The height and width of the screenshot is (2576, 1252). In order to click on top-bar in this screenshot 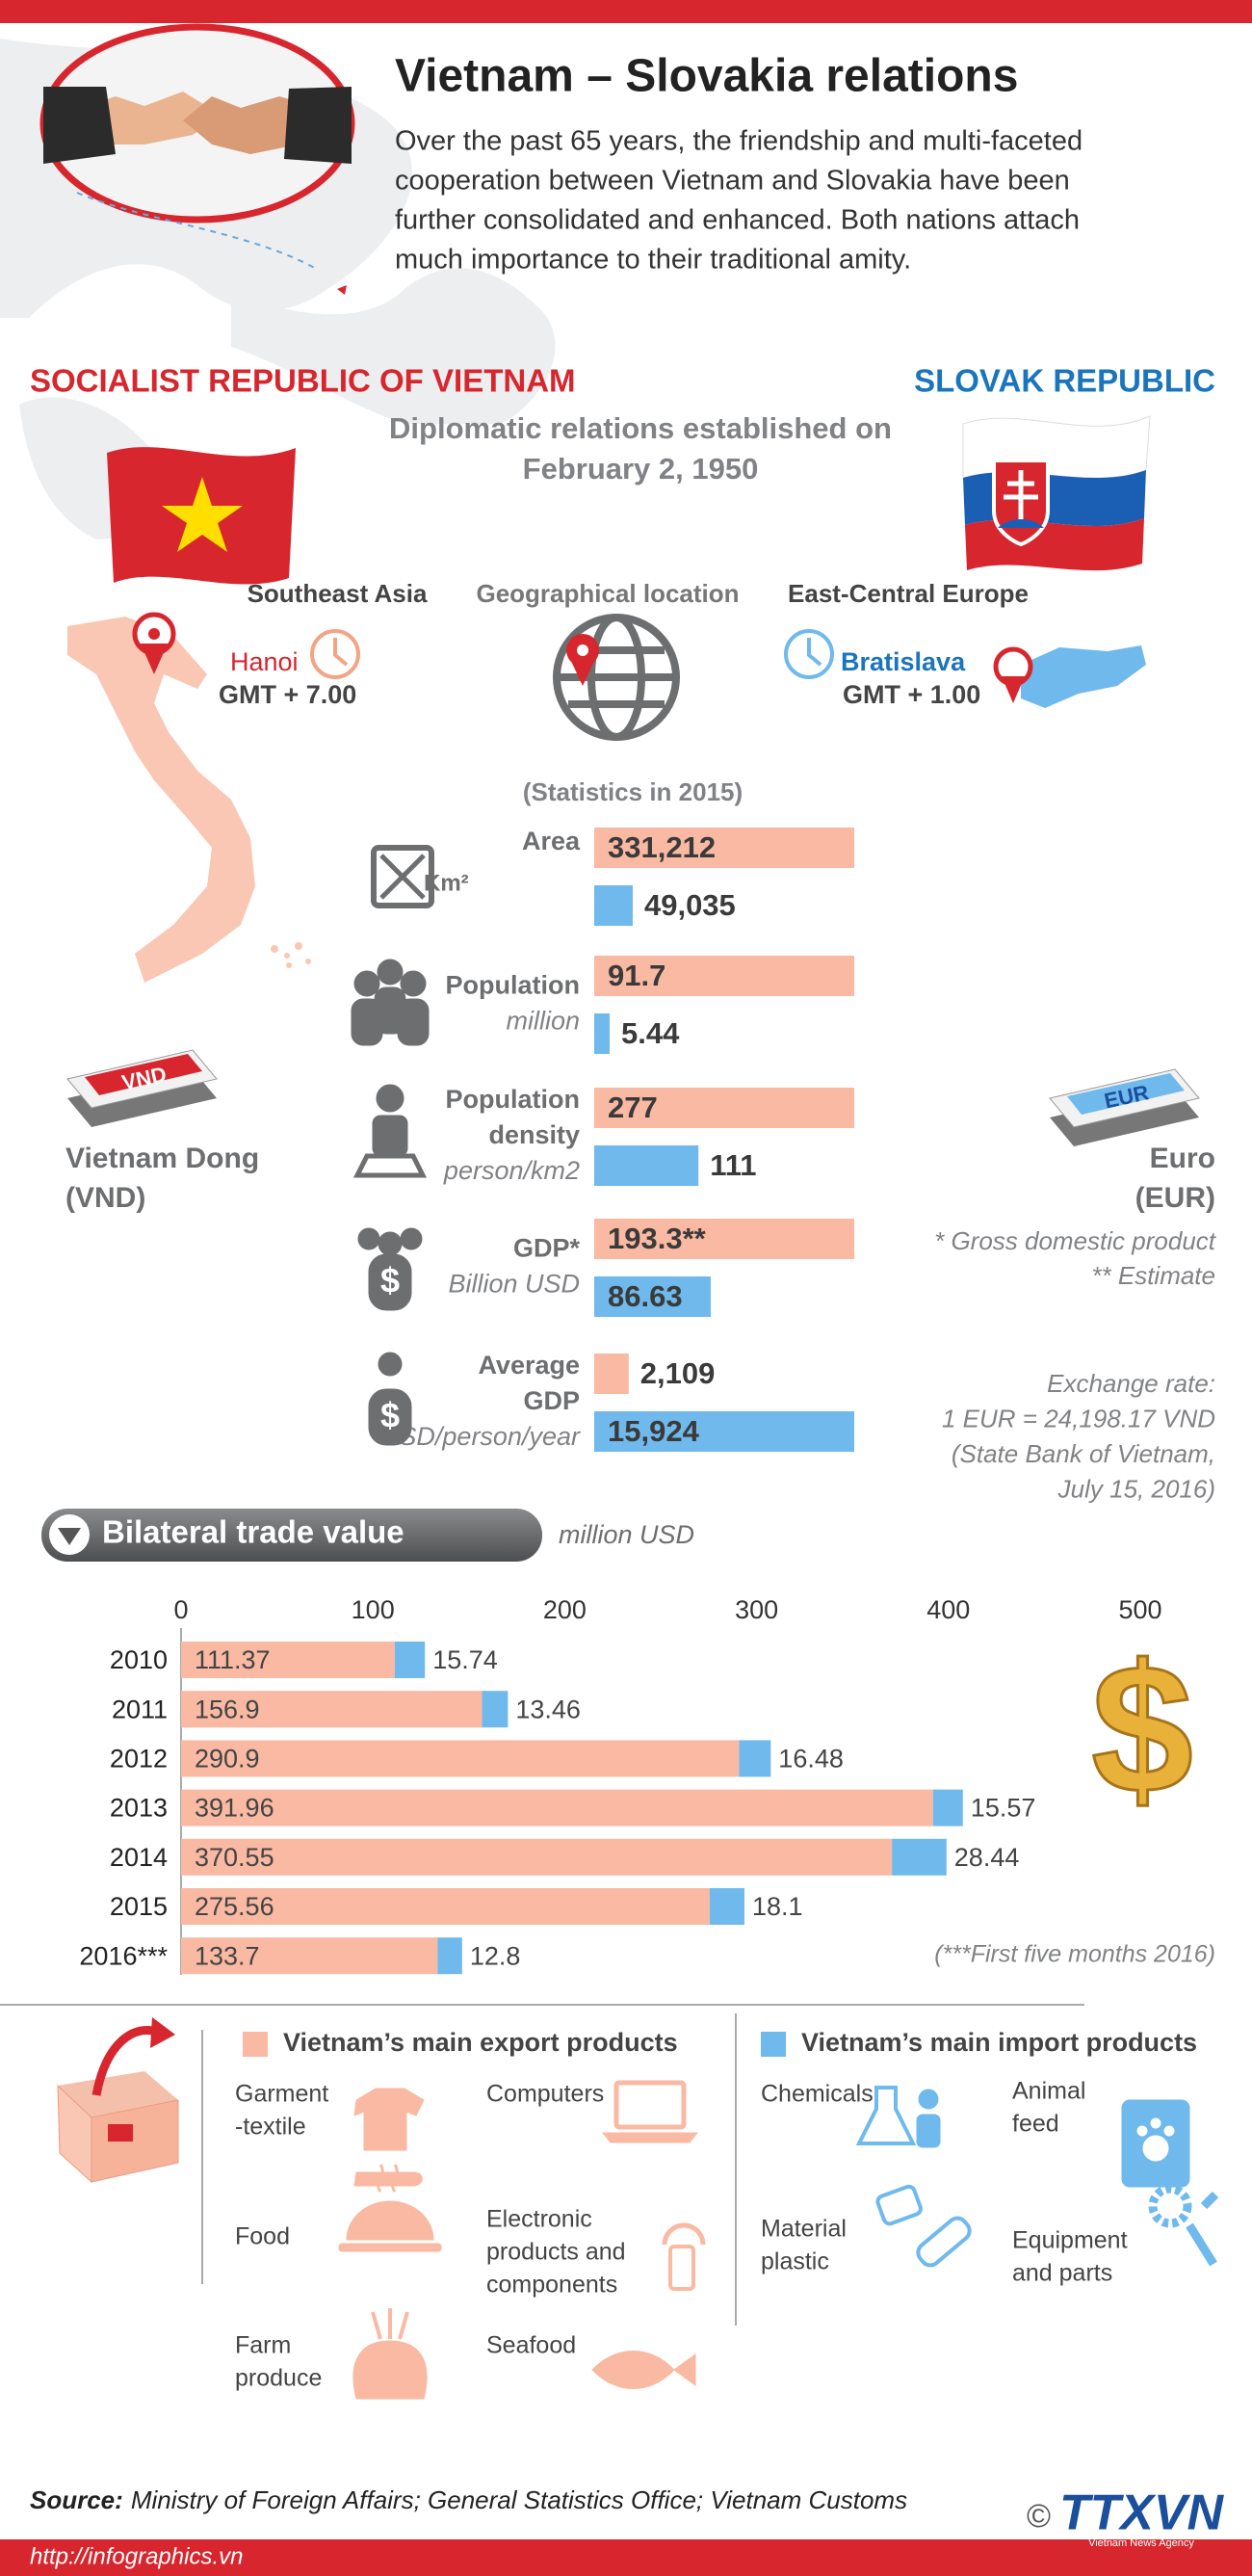, I will do `click(626, 11)`.